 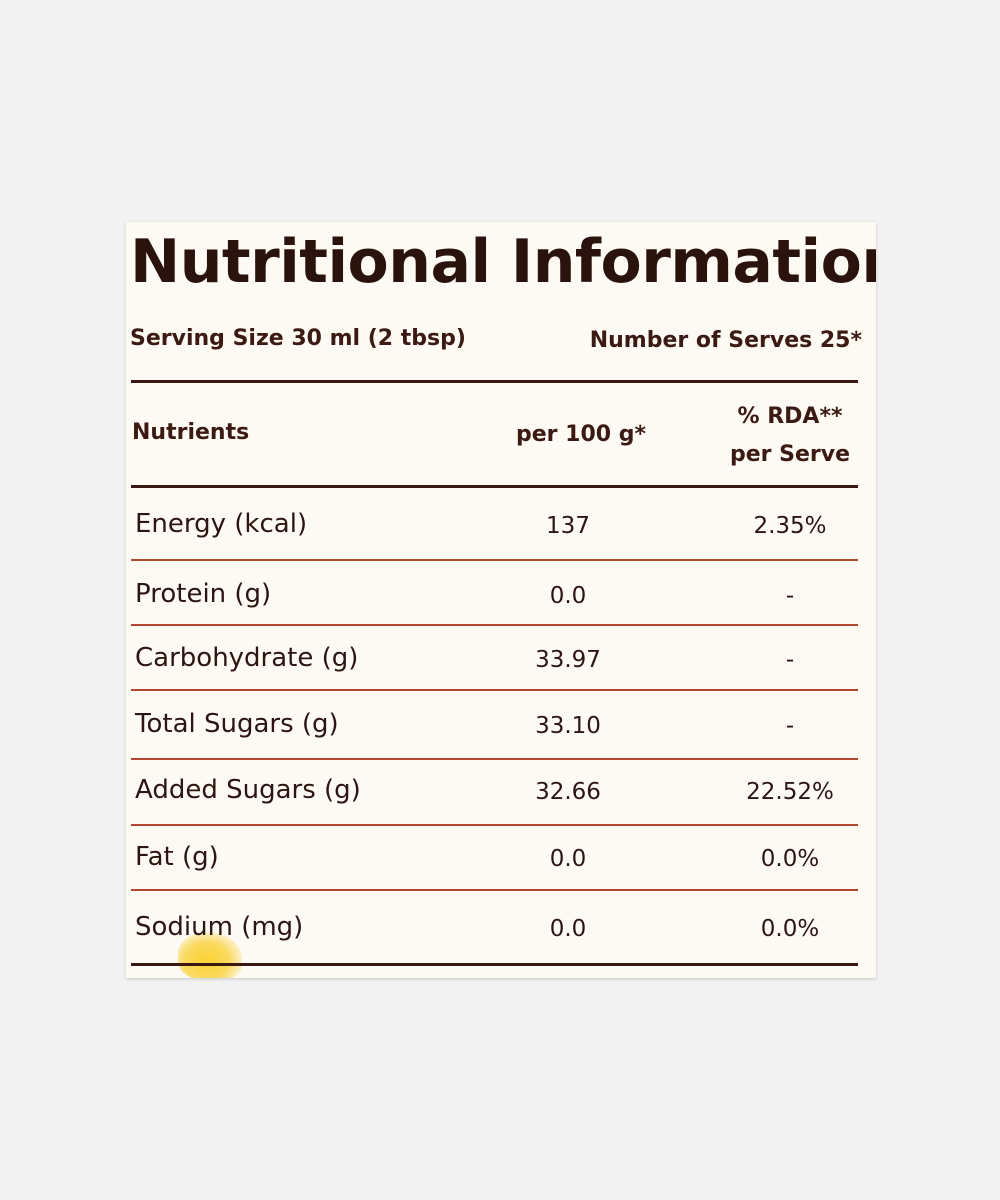 What do you see at coordinates (568, 660) in the screenshot?
I see `per-100g-value: 33.97` at bounding box center [568, 660].